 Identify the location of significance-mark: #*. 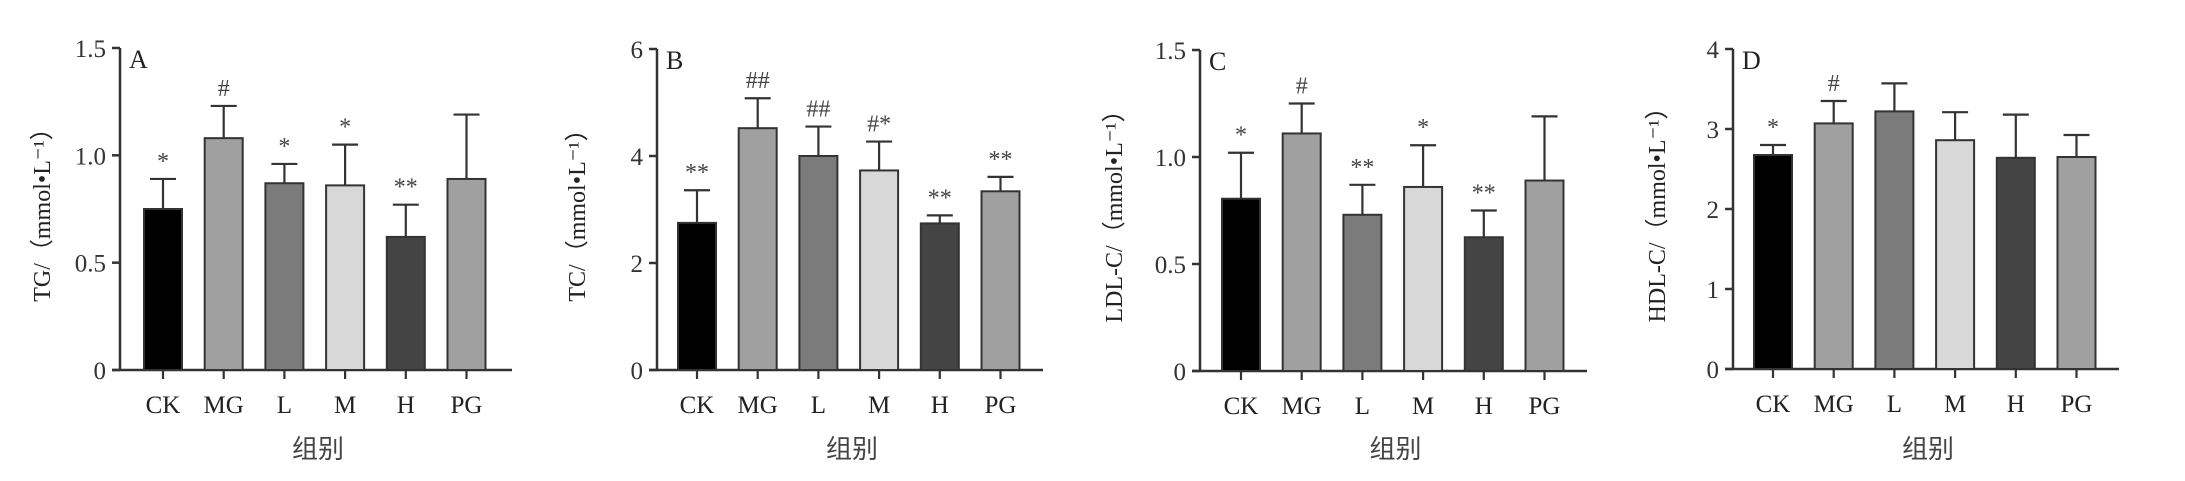
(879, 125).